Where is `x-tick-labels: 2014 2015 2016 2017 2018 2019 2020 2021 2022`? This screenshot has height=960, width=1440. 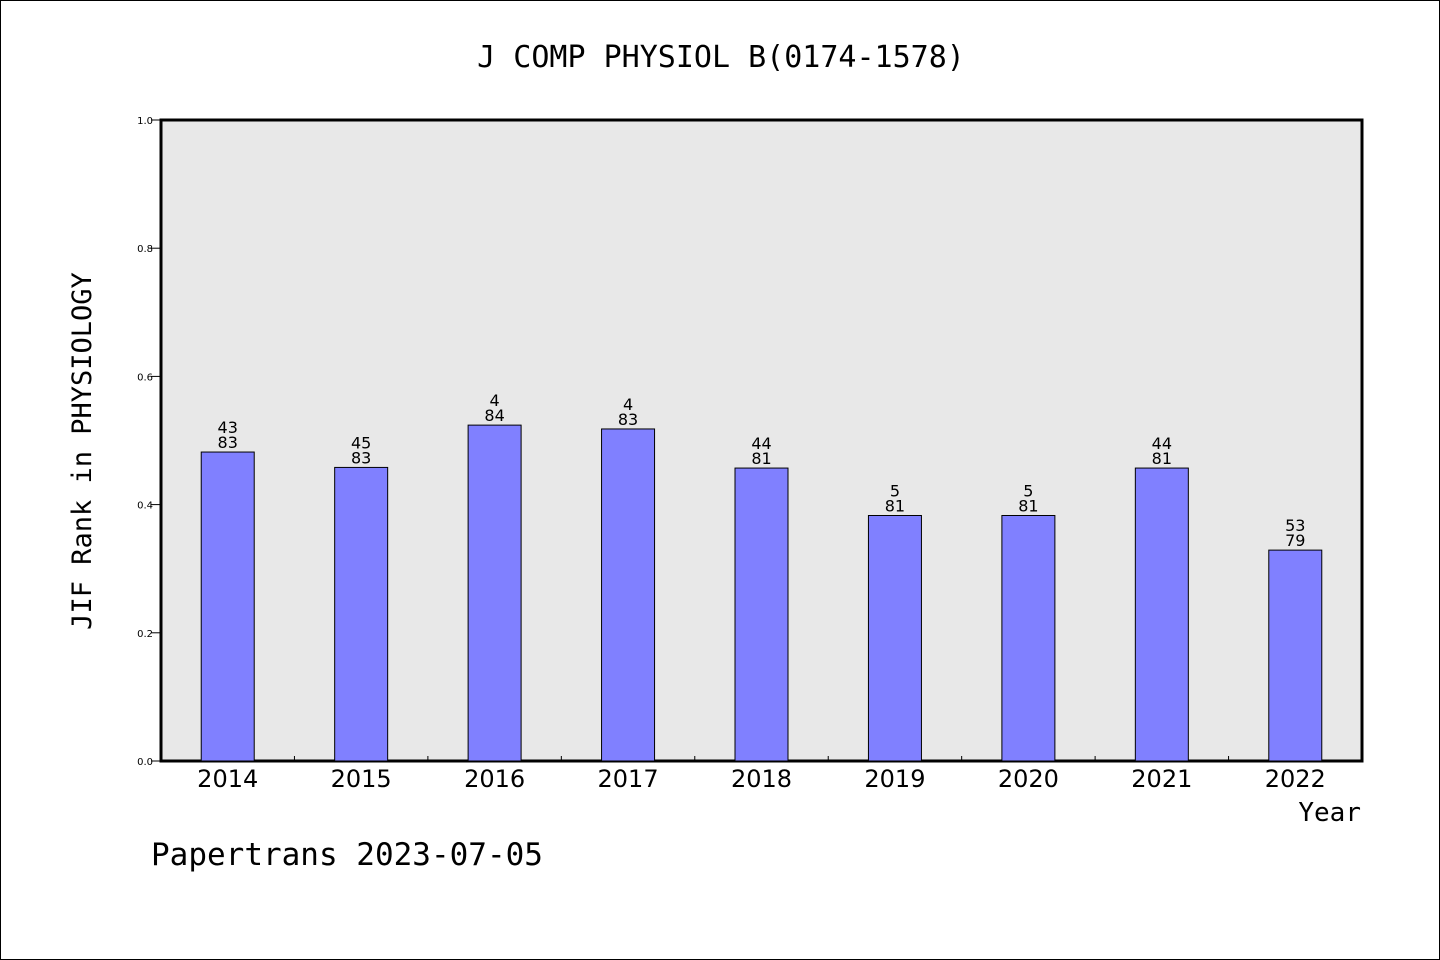
x-tick-labels: 2014 2015 2016 2017 2018 2019 2020 2021 2022 is located at coordinates (761, 779).